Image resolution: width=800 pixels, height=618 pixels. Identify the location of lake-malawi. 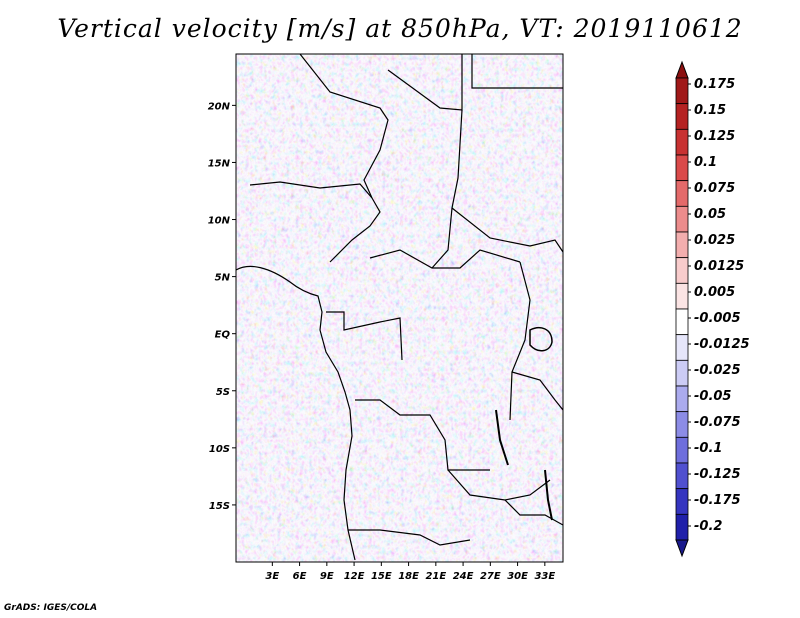
(548, 495).